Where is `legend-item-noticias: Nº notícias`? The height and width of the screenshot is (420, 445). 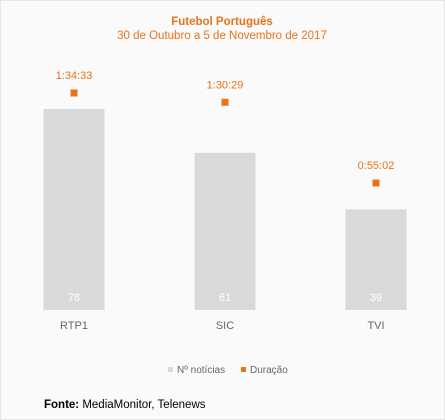 legend-item-noticias: Nº notícias is located at coordinates (201, 370).